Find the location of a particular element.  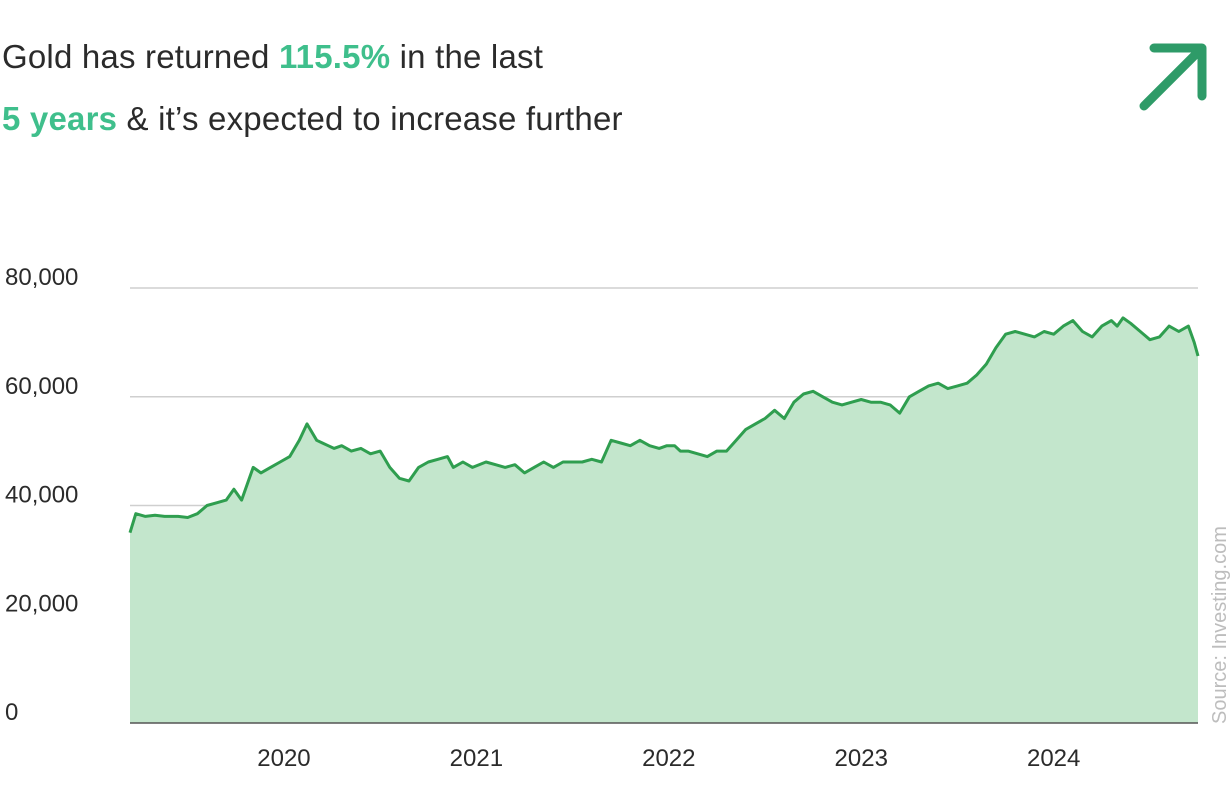

x-tick-label: 2022 is located at coordinates (668, 758).